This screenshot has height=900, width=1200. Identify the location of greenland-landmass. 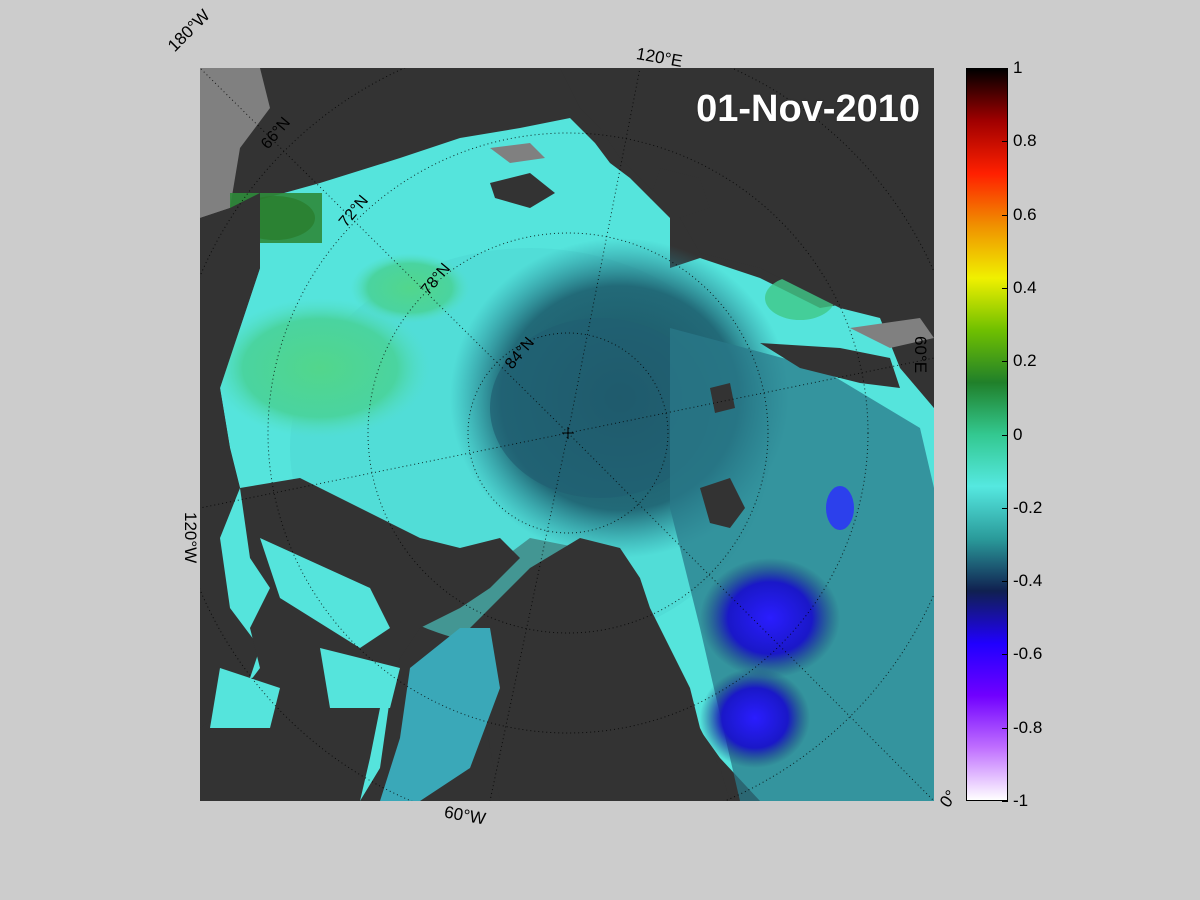
(600, 669).